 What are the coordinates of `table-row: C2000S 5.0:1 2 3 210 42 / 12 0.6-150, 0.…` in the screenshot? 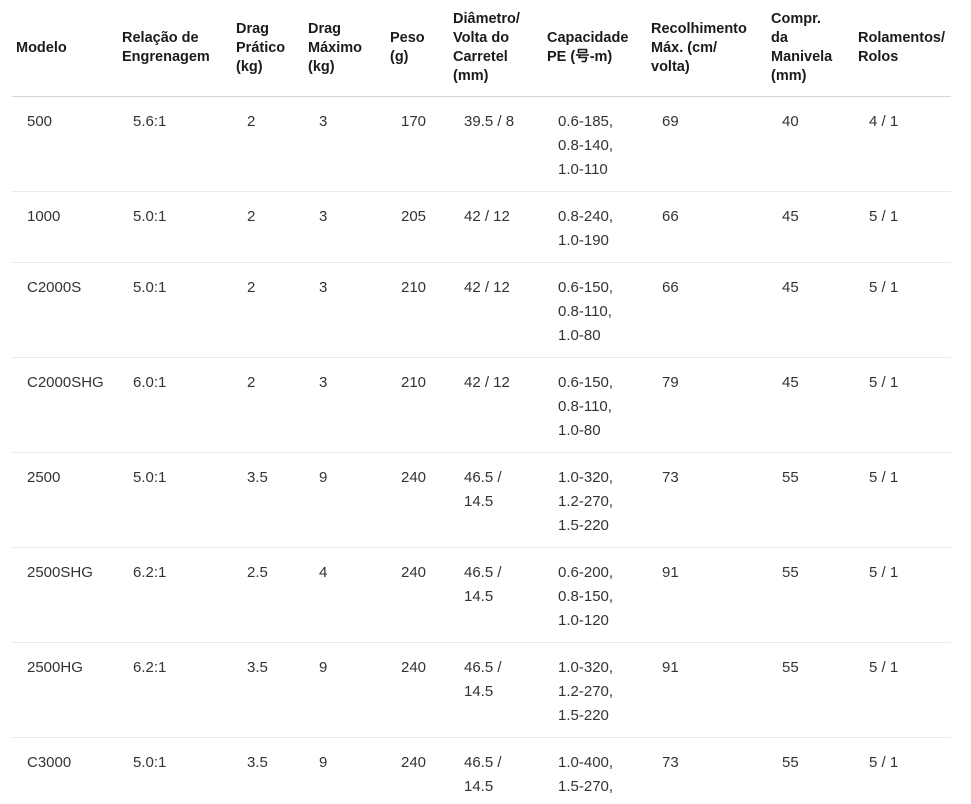 It's located at (481, 310).